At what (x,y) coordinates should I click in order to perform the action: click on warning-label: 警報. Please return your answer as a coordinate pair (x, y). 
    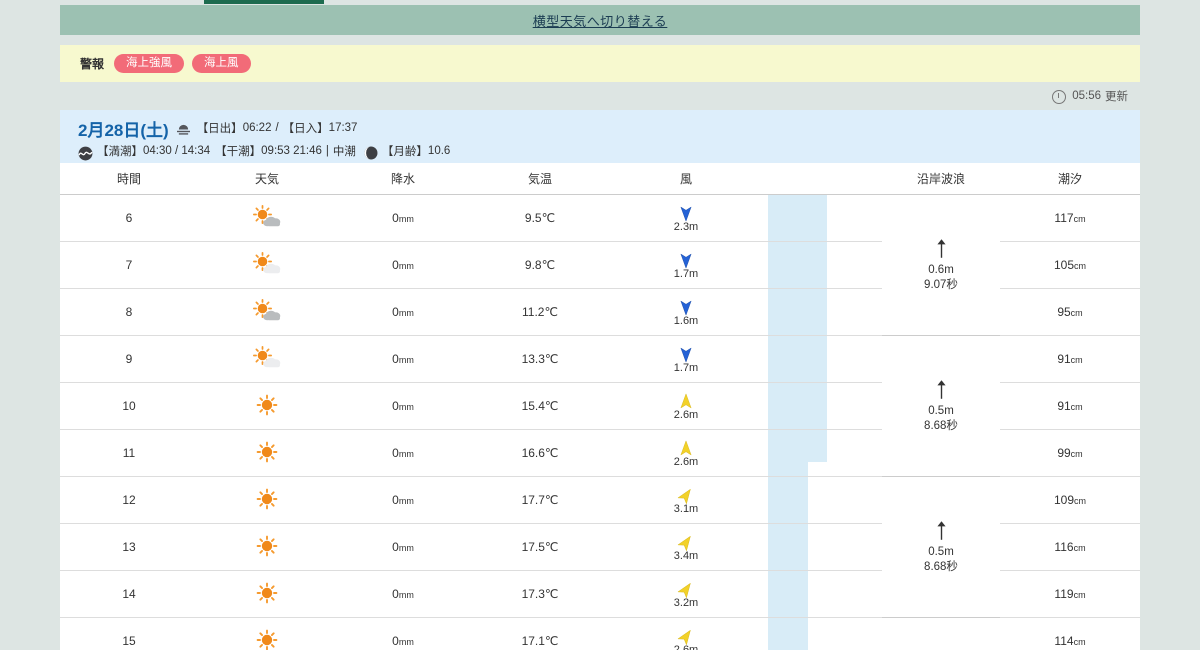
    Looking at the image, I should click on (92, 64).